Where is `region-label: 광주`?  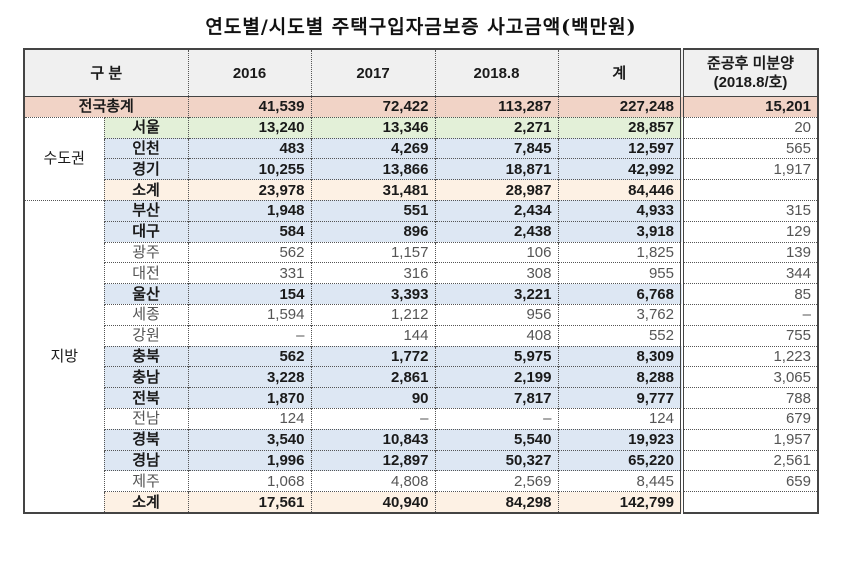
region-label: 광주 is located at coordinates (145, 252).